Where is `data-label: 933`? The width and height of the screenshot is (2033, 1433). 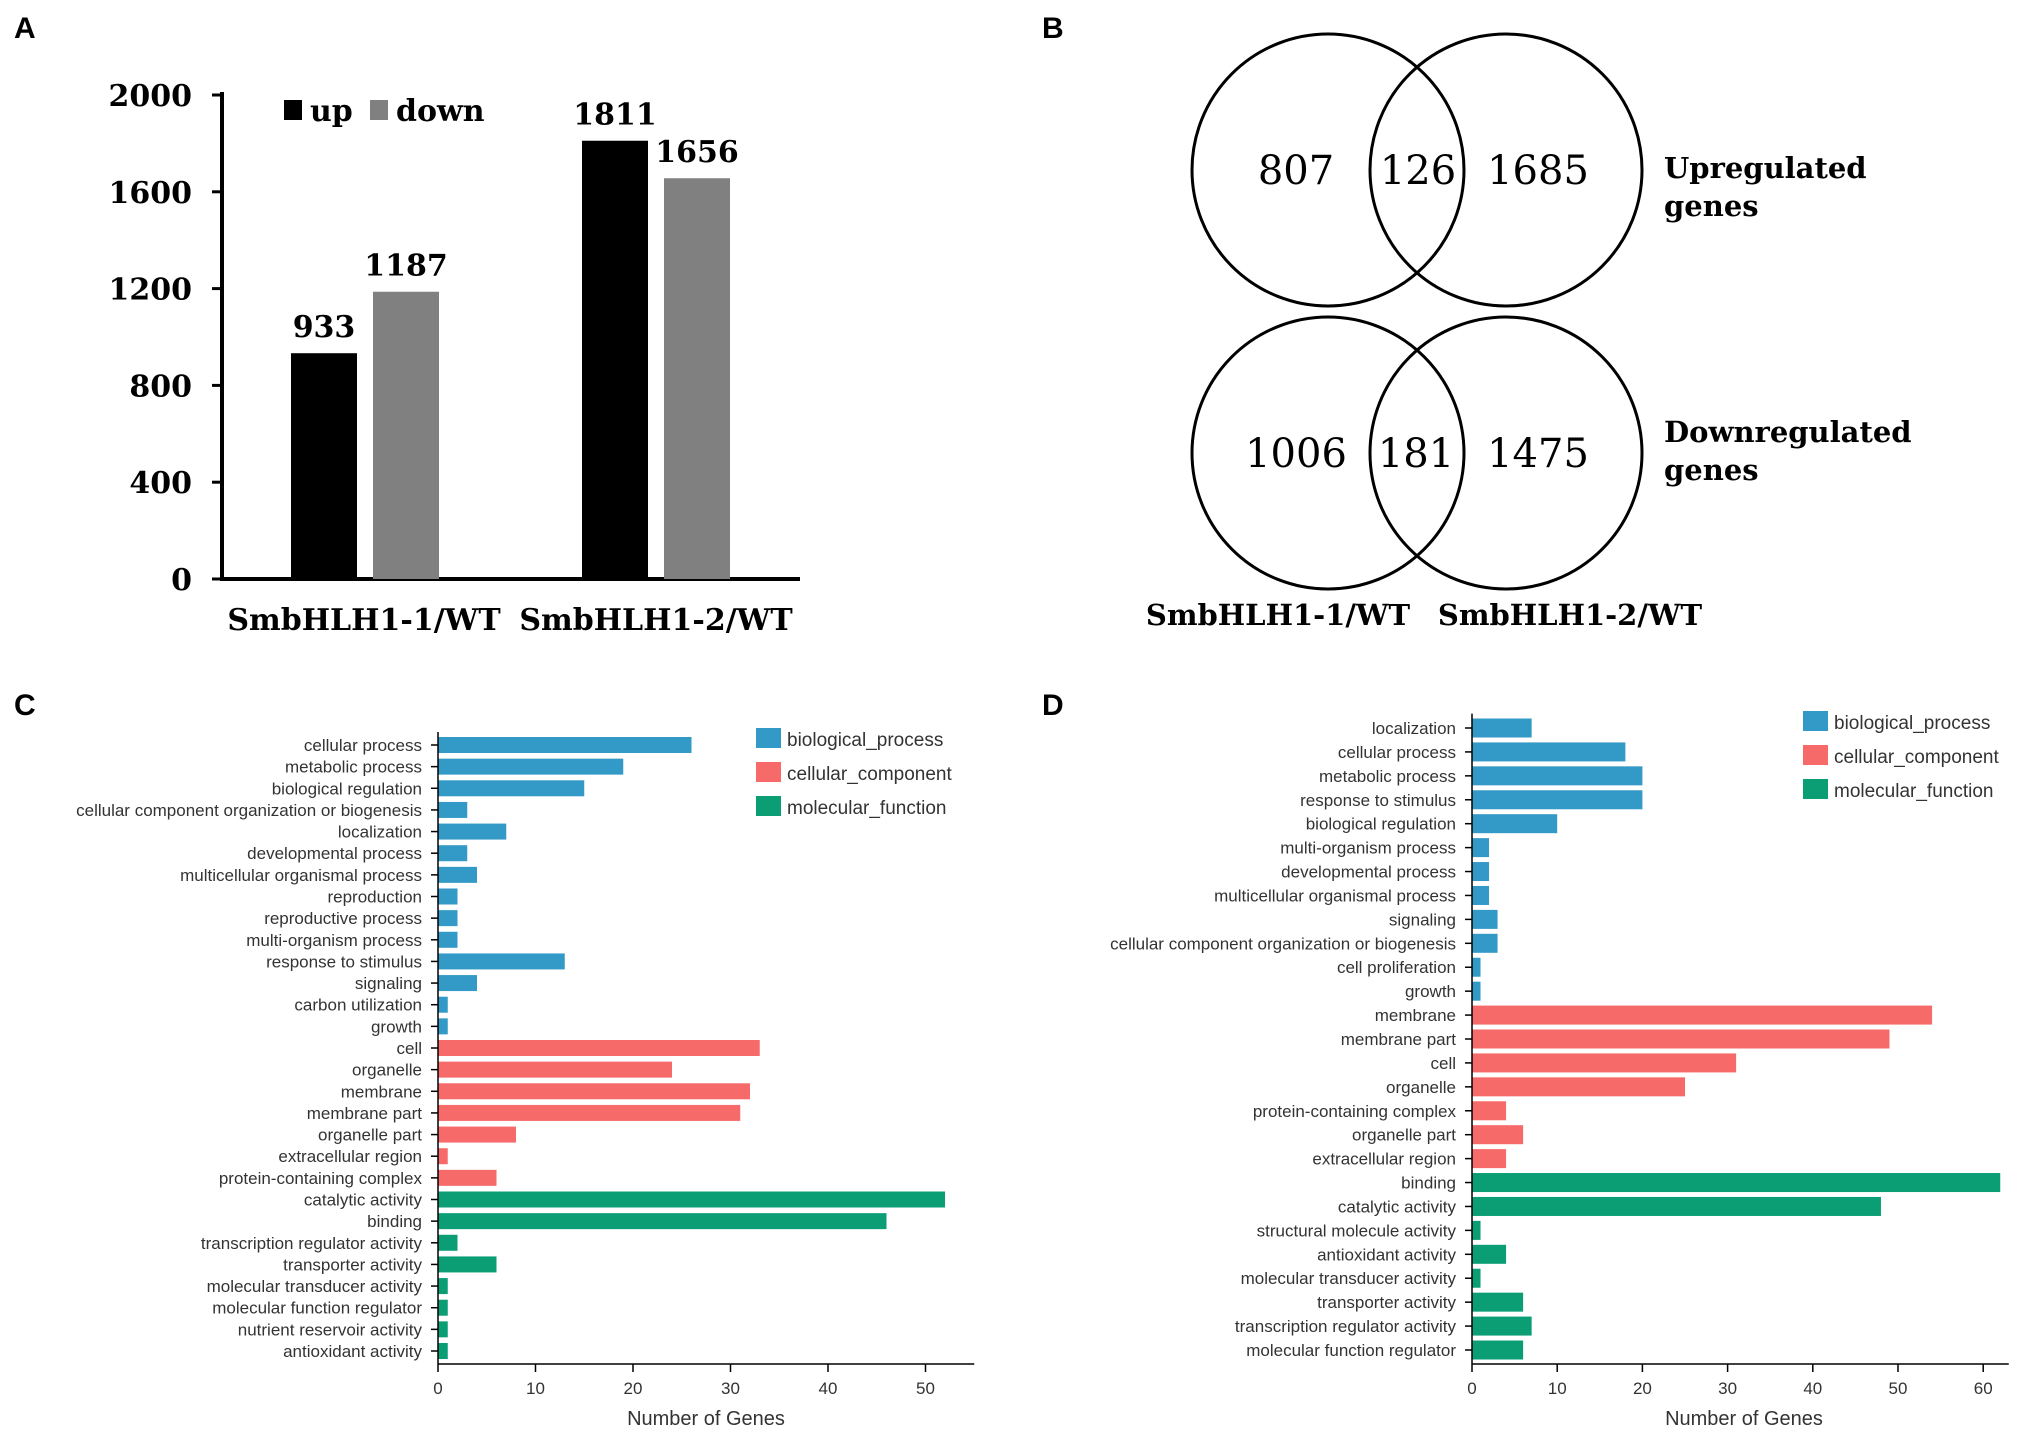
data-label: 933 is located at coordinates (324, 327).